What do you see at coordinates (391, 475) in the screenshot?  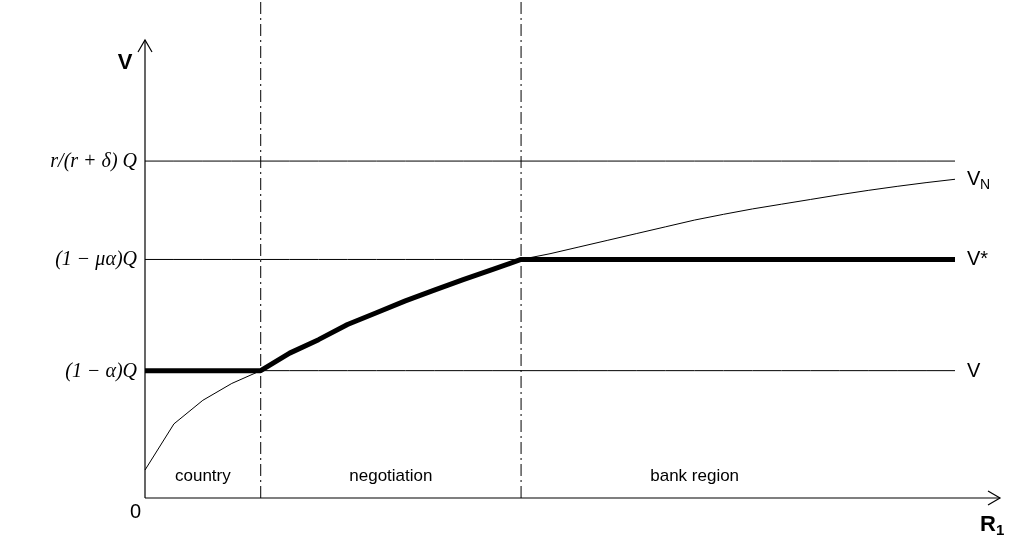 I see `annotation: negotiation` at bounding box center [391, 475].